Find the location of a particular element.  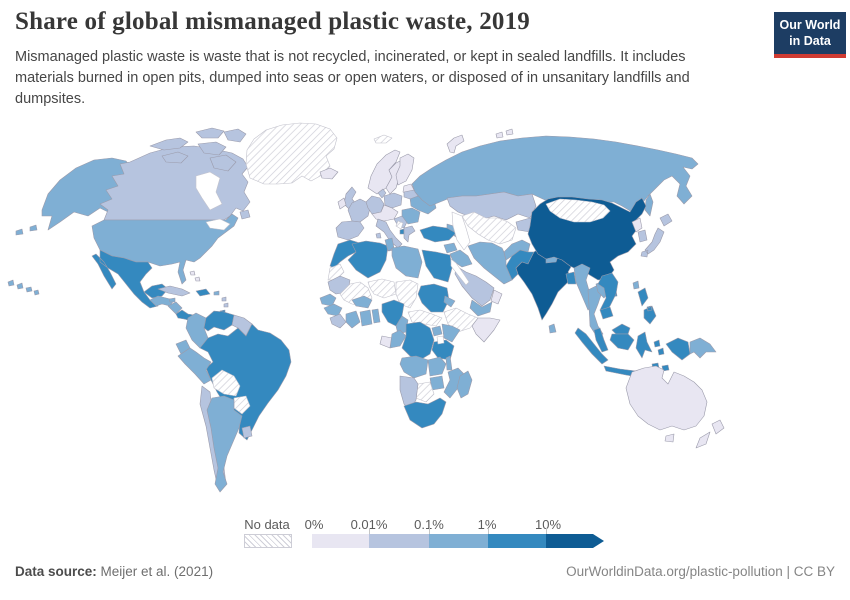

country-kenya is located at coordinates (451, 333).